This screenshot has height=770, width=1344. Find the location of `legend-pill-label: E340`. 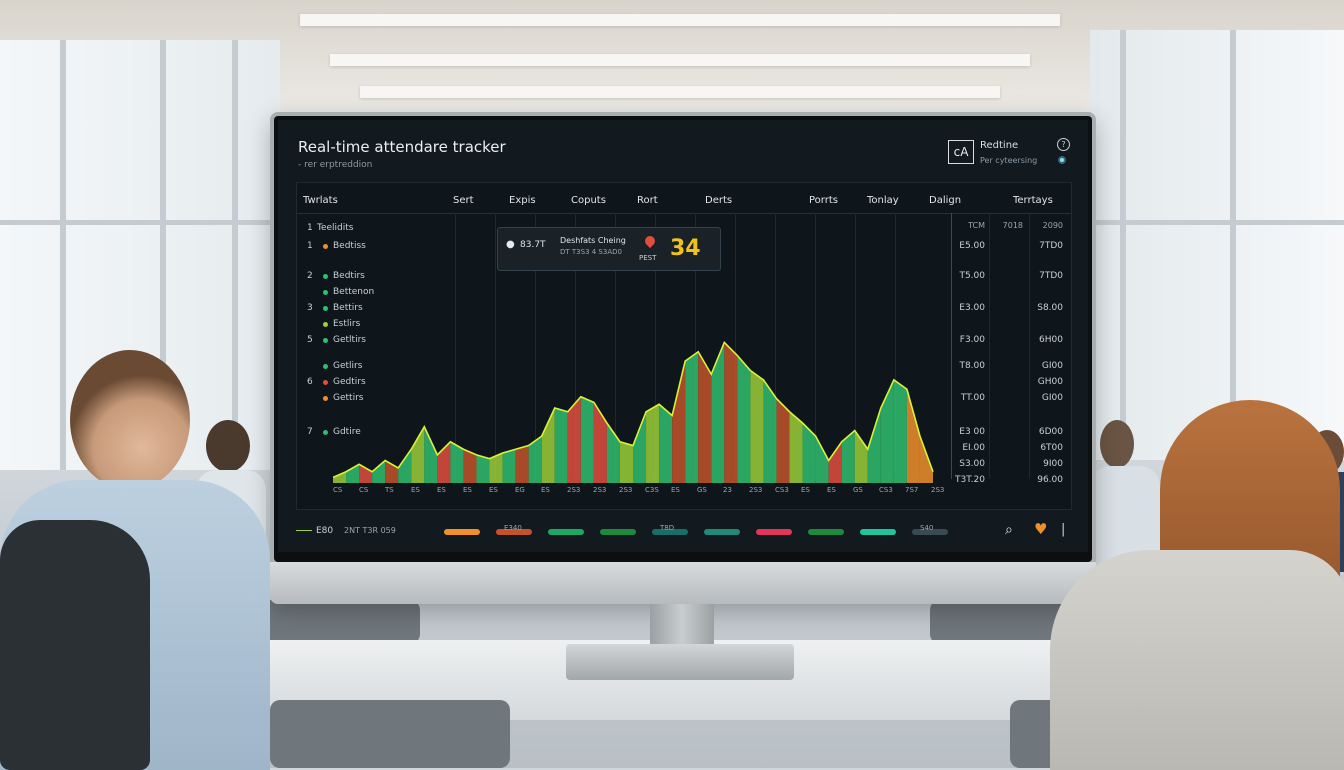

legend-pill-label: E340 is located at coordinates (513, 528).